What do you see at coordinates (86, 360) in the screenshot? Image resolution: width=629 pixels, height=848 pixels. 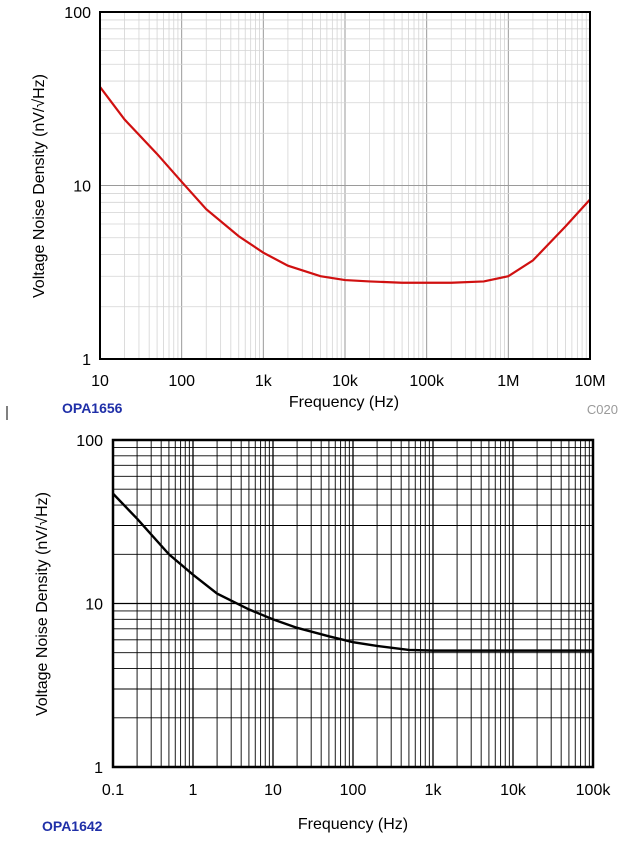 I see `c1-y-tick-label: 1` at bounding box center [86, 360].